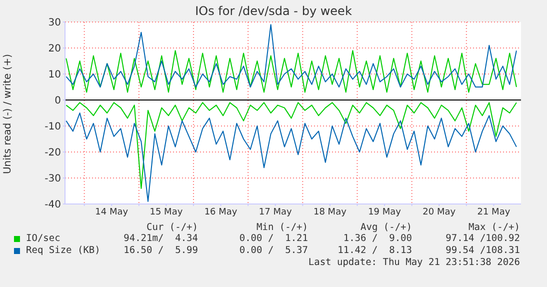 This screenshot has width=547, height=287. Describe the element at coordinates (439, 212) in the screenshot. I see `x-tick-label: 20 May` at that location.